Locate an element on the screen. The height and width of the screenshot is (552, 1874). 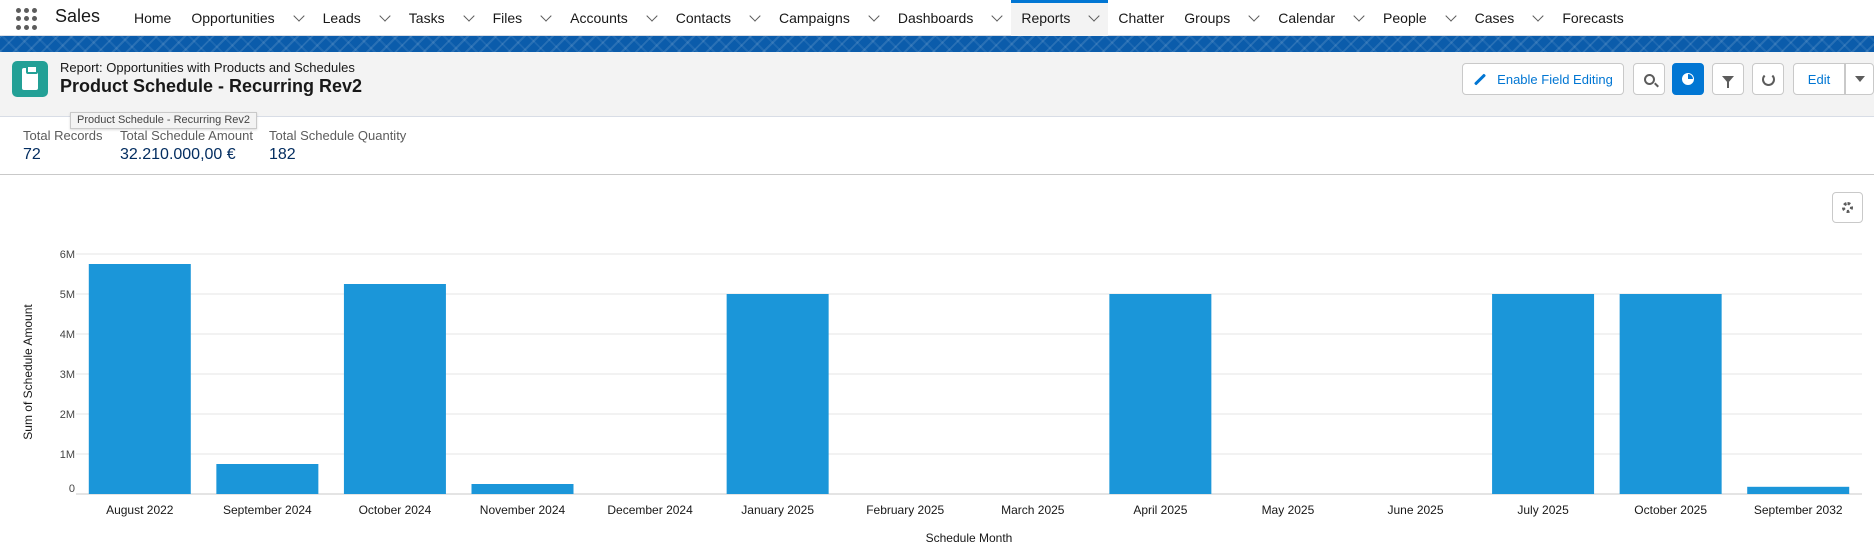
title-tooltip: Product Schedule - Recurring Rev2 is located at coordinates (164, 120).